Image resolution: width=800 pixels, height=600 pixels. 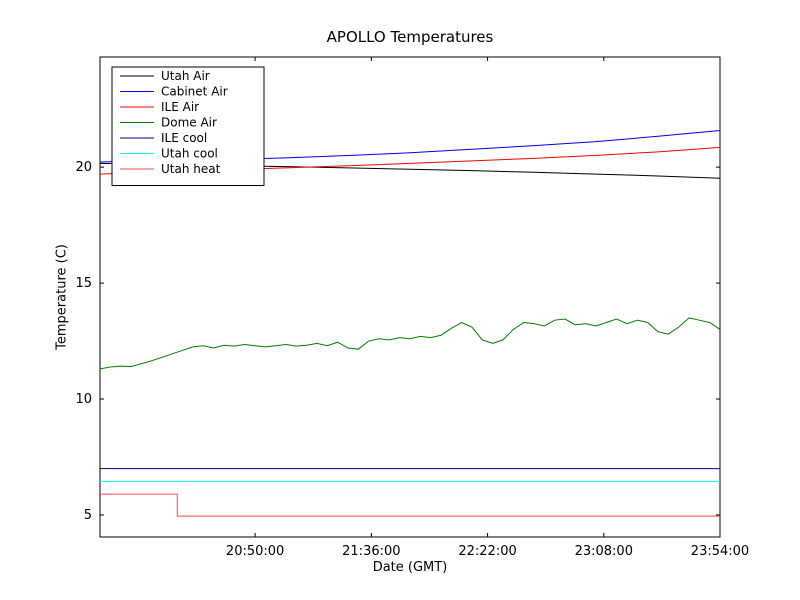 I want to click on y-tick-label: 20, so click(x=83, y=167).